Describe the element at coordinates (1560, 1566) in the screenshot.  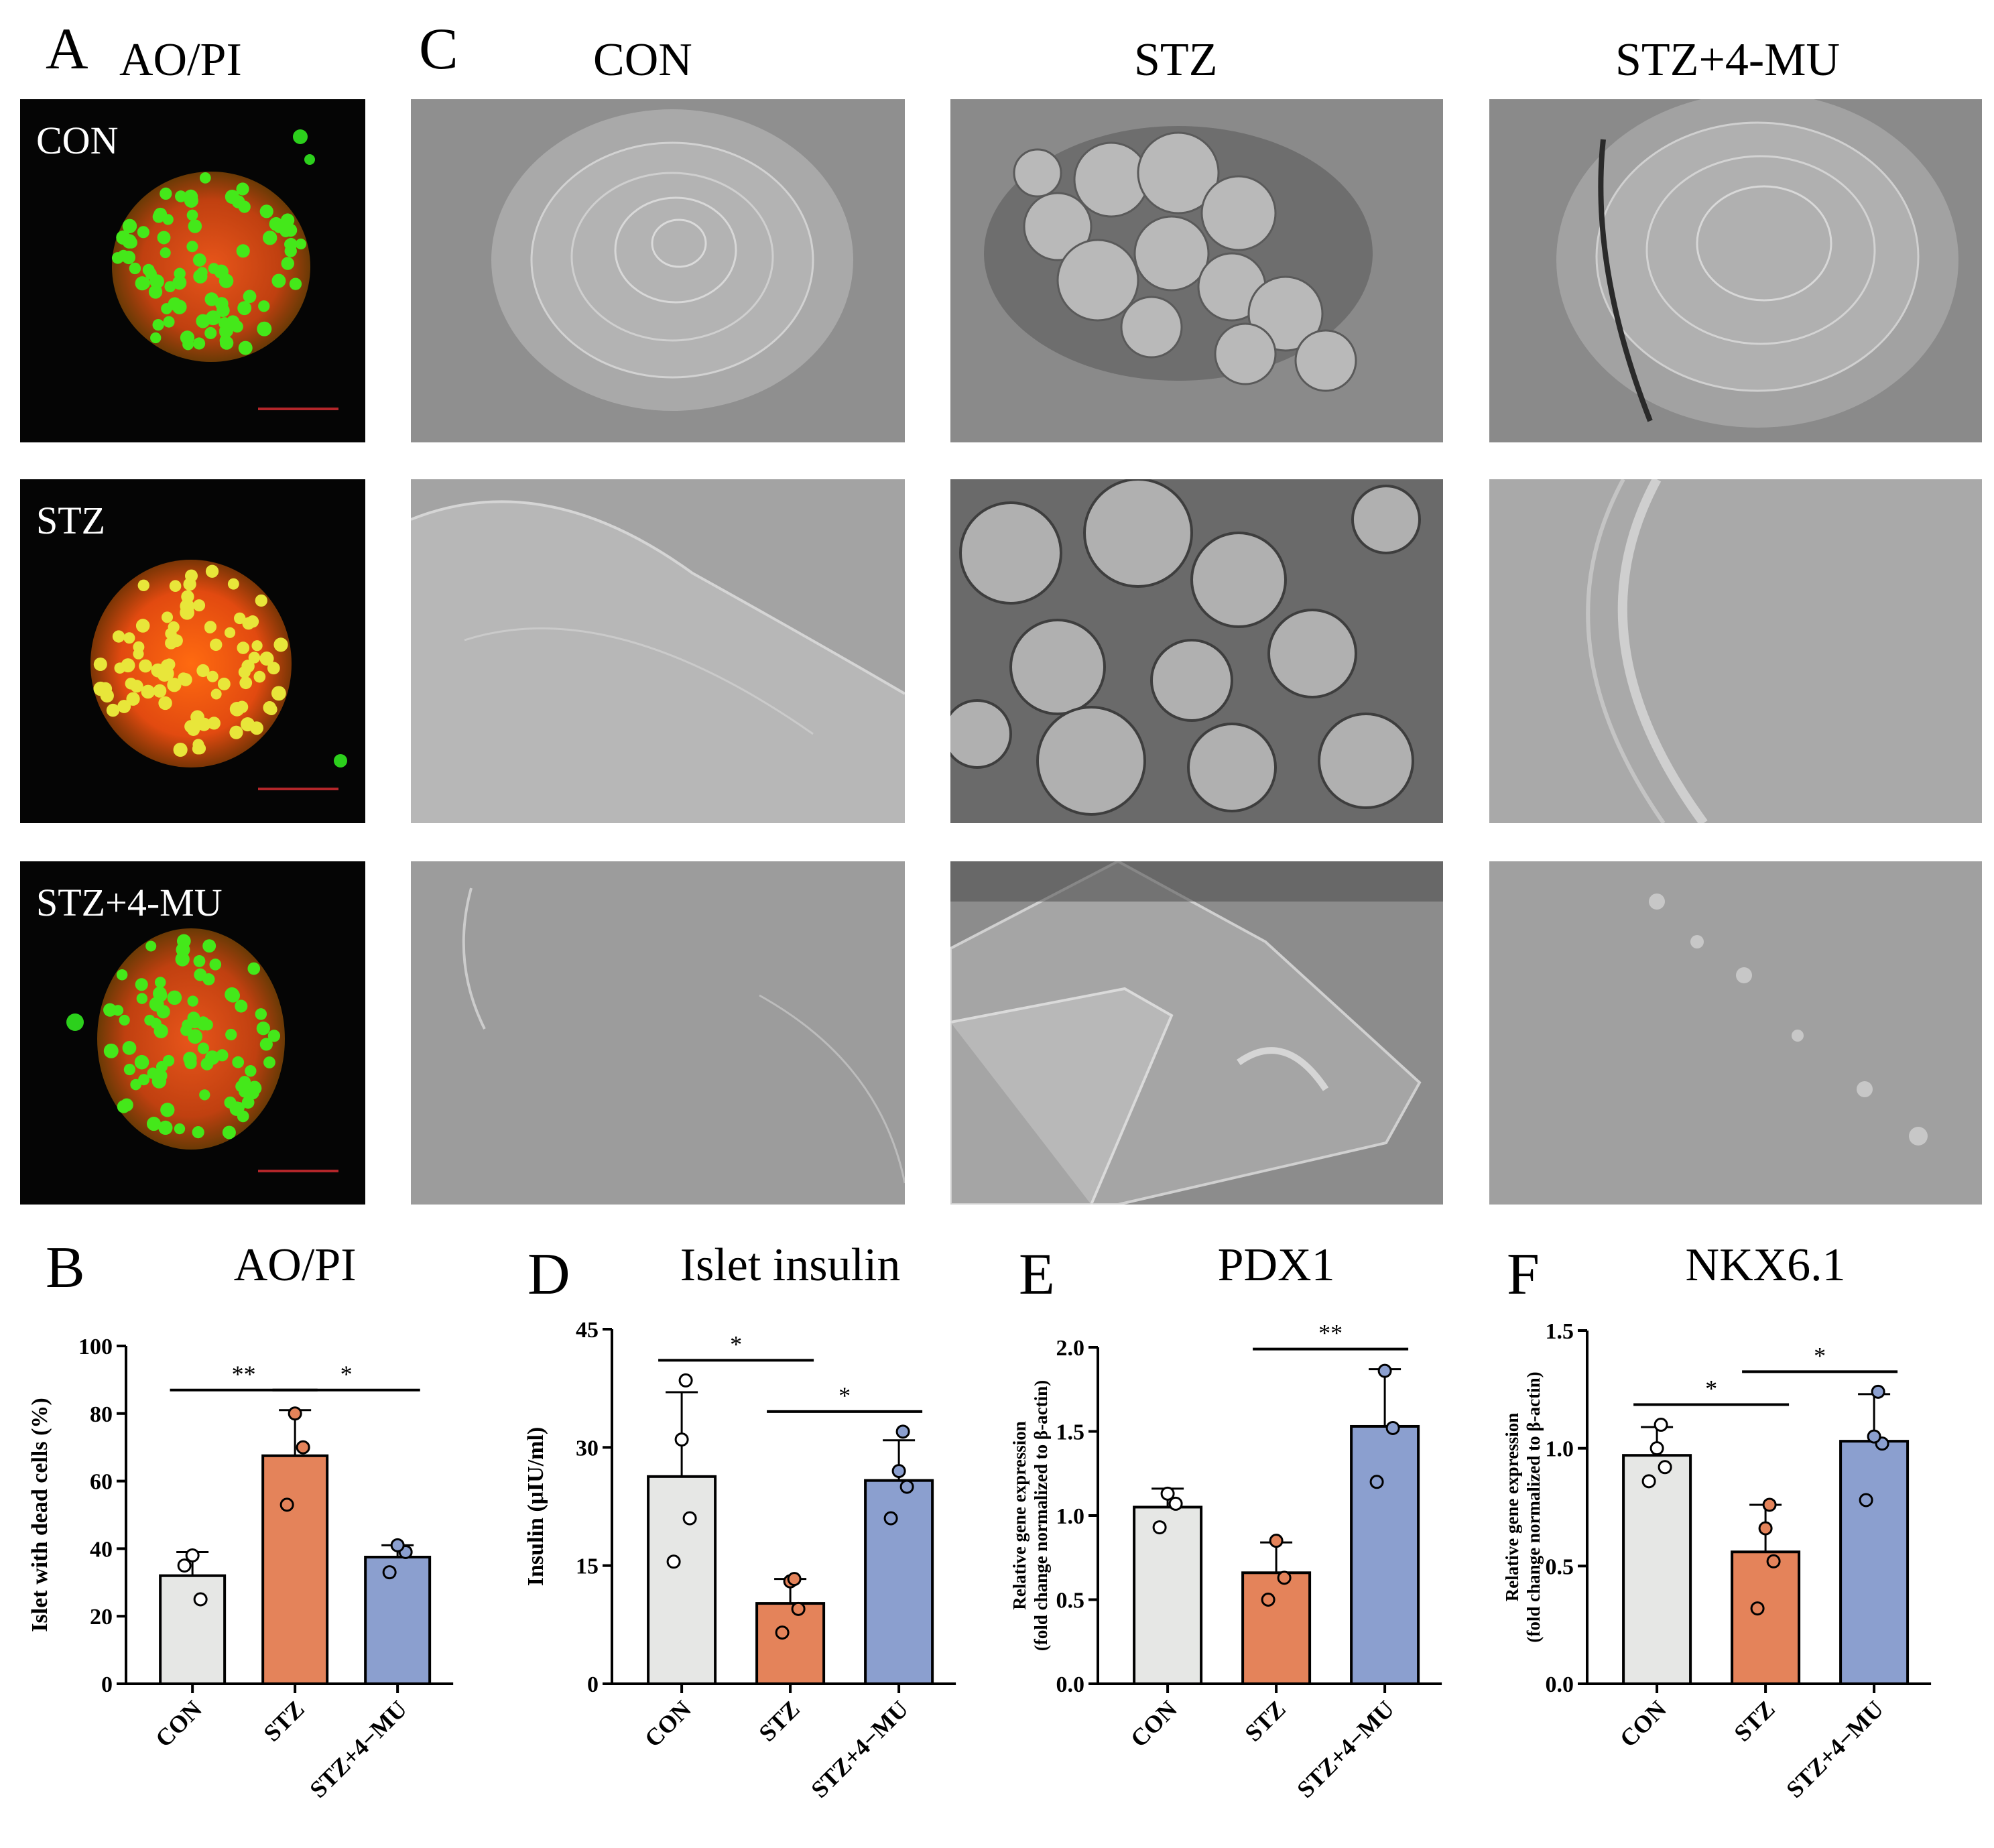
I see `y-tick-label: 0.5` at that location.